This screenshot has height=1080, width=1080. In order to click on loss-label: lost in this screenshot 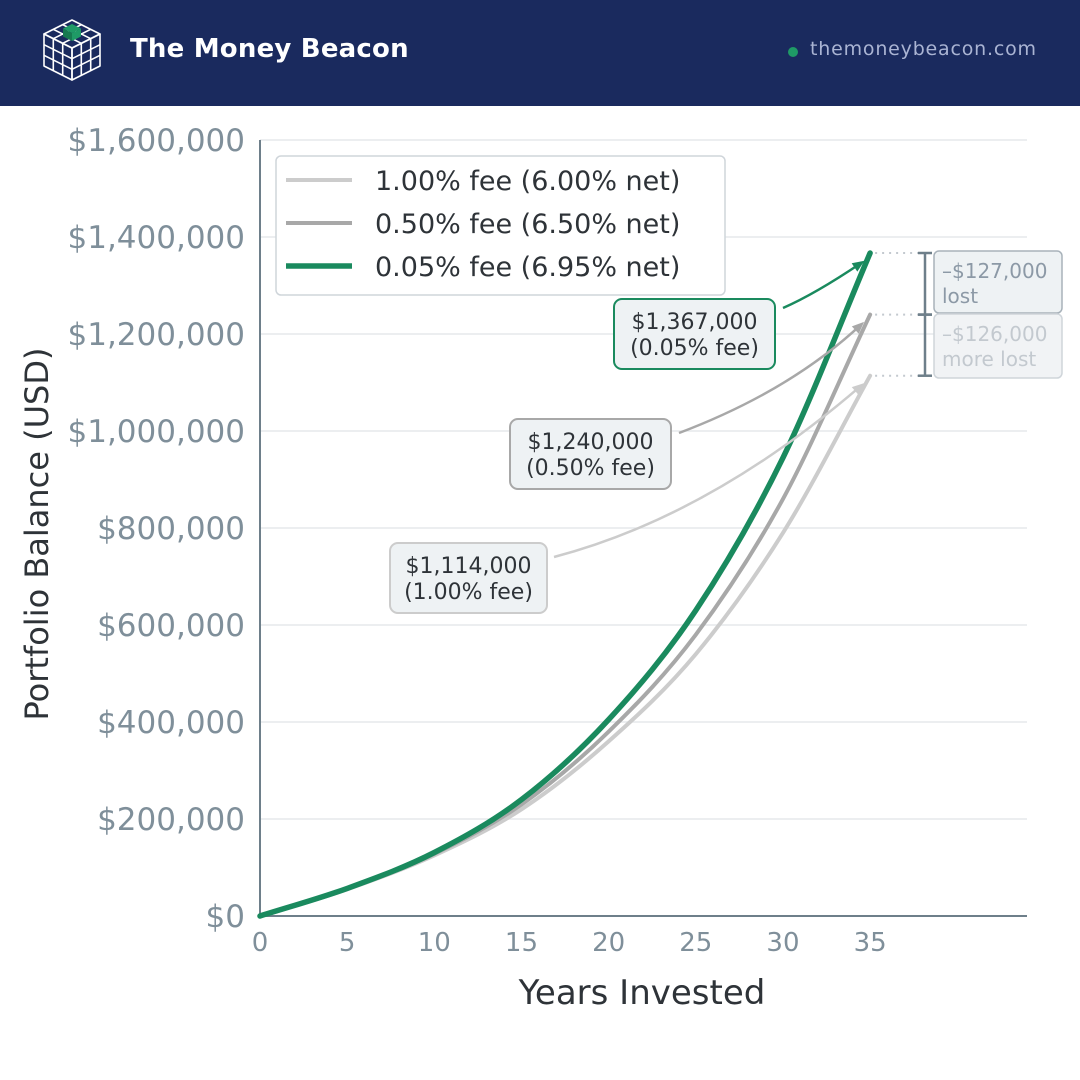, I will do `click(960, 296)`.